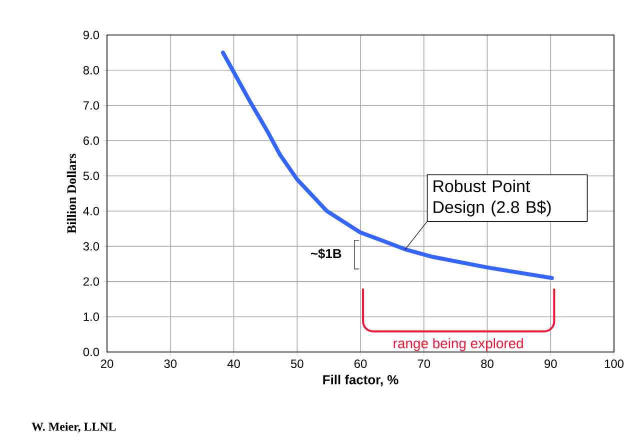 The width and height of the screenshot is (635, 440). What do you see at coordinates (91, 105) in the screenshot?
I see `y-tick-label: 7.0` at bounding box center [91, 105].